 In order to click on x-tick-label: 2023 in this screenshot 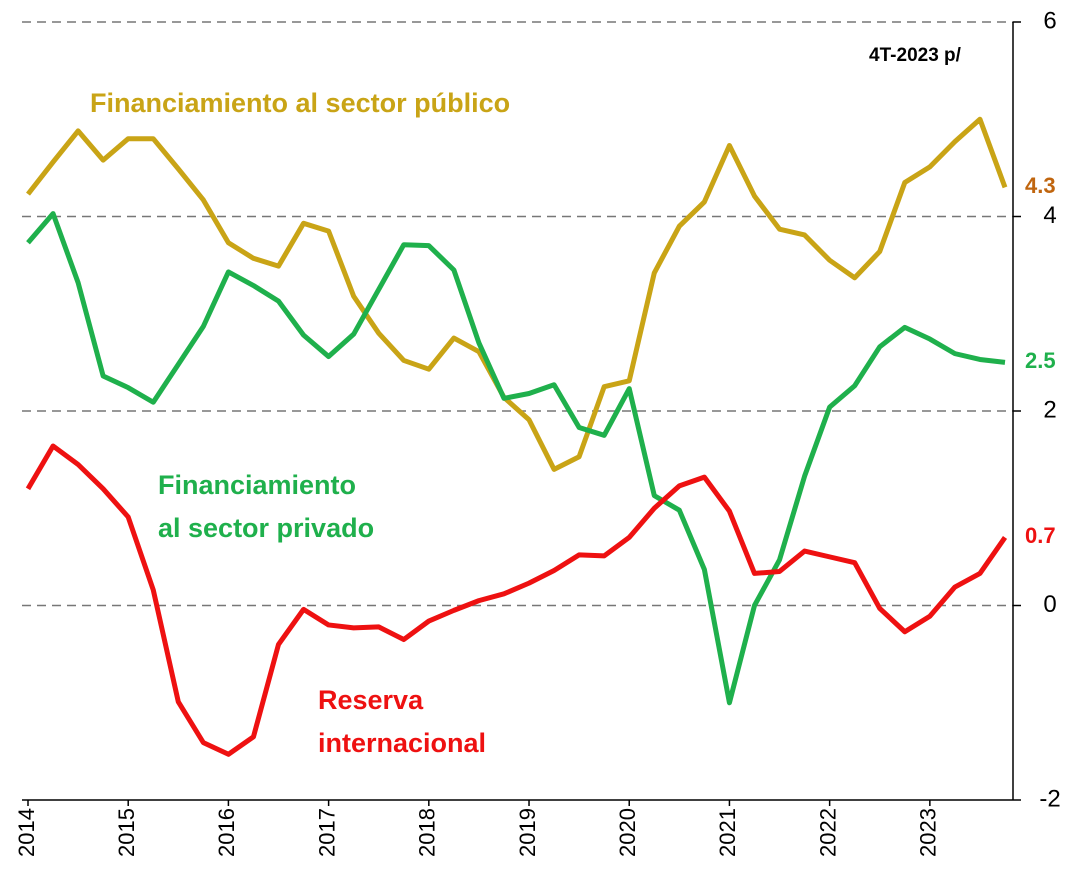, I will do `click(928, 832)`.